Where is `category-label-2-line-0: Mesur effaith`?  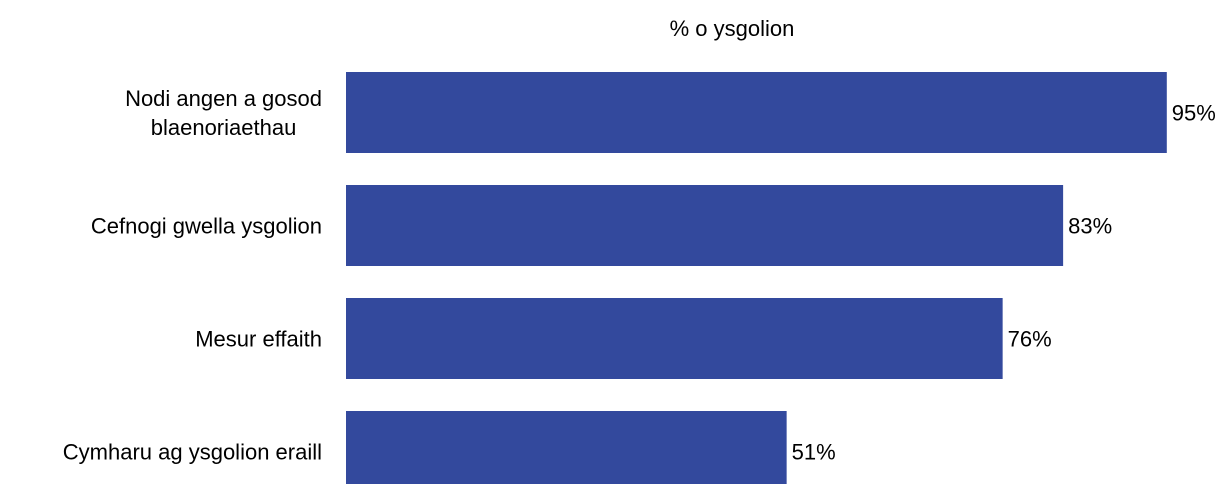 category-label-2-line-0: Mesur effaith is located at coordinates (258, 339).